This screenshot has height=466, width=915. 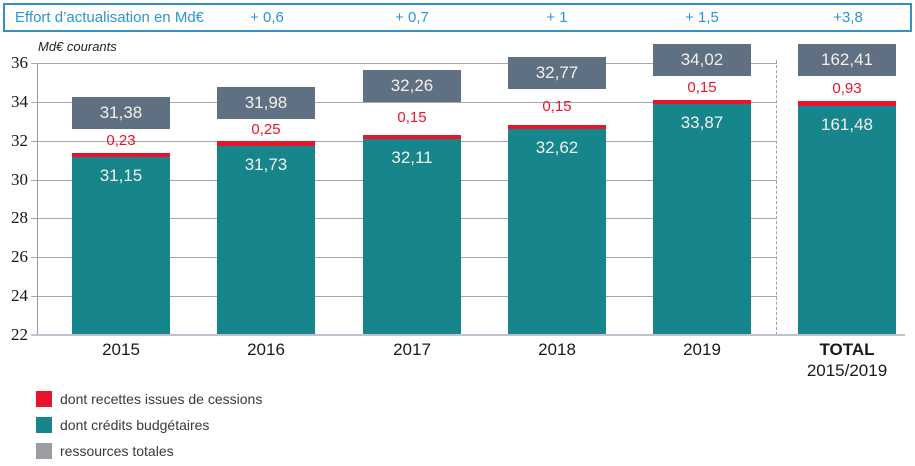 I want to click on x-axis-label-2017: 2017, so click(x=412, y=349).